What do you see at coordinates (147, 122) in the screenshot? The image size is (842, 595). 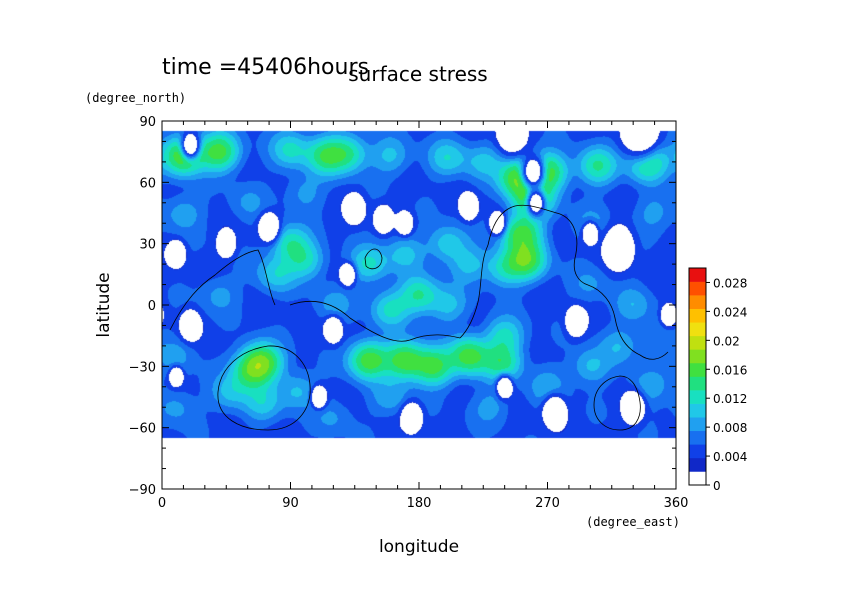 I see `y-tick-label: 90` at bounding box center [147, 122].